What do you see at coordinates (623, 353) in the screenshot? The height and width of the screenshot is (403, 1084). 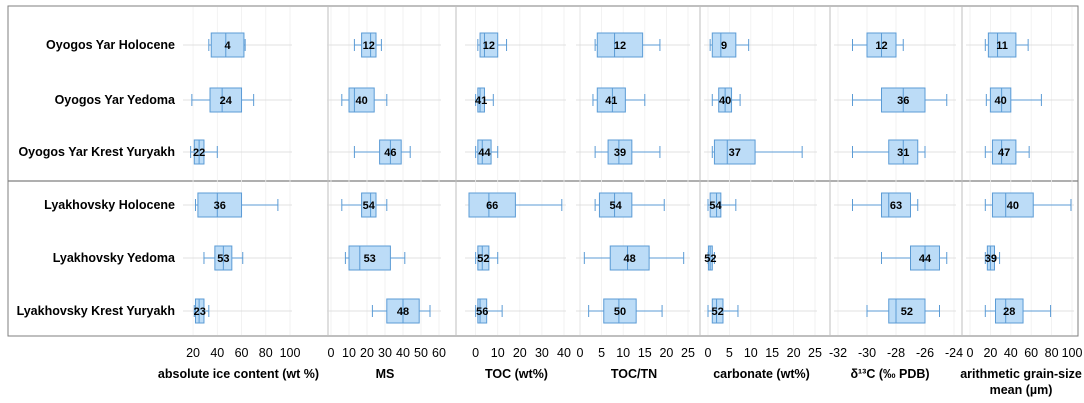 I see `tick-label: 10` at bounding box center [623, 353].